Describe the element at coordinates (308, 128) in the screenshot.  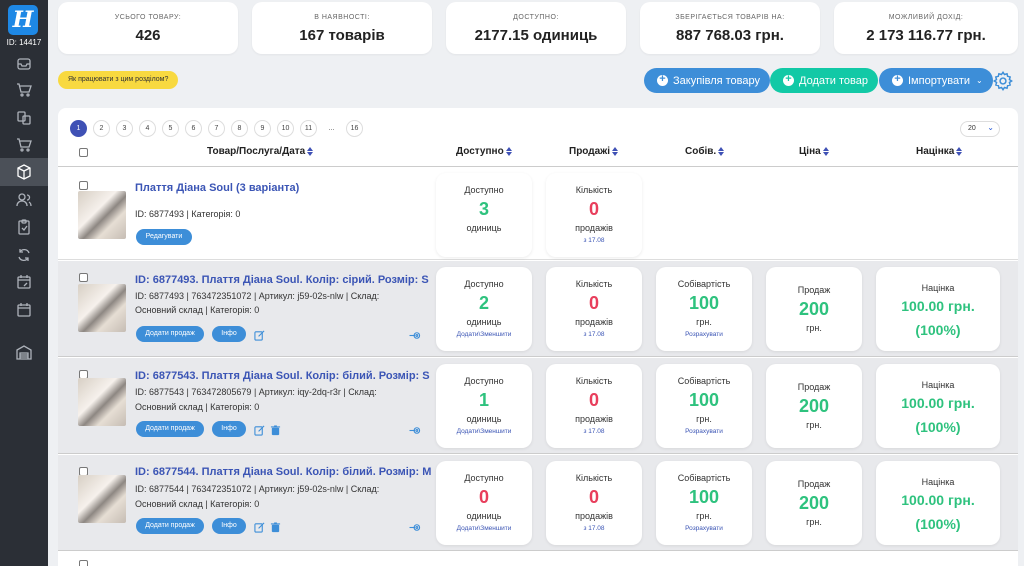
I see `page-button: 11` at that location.